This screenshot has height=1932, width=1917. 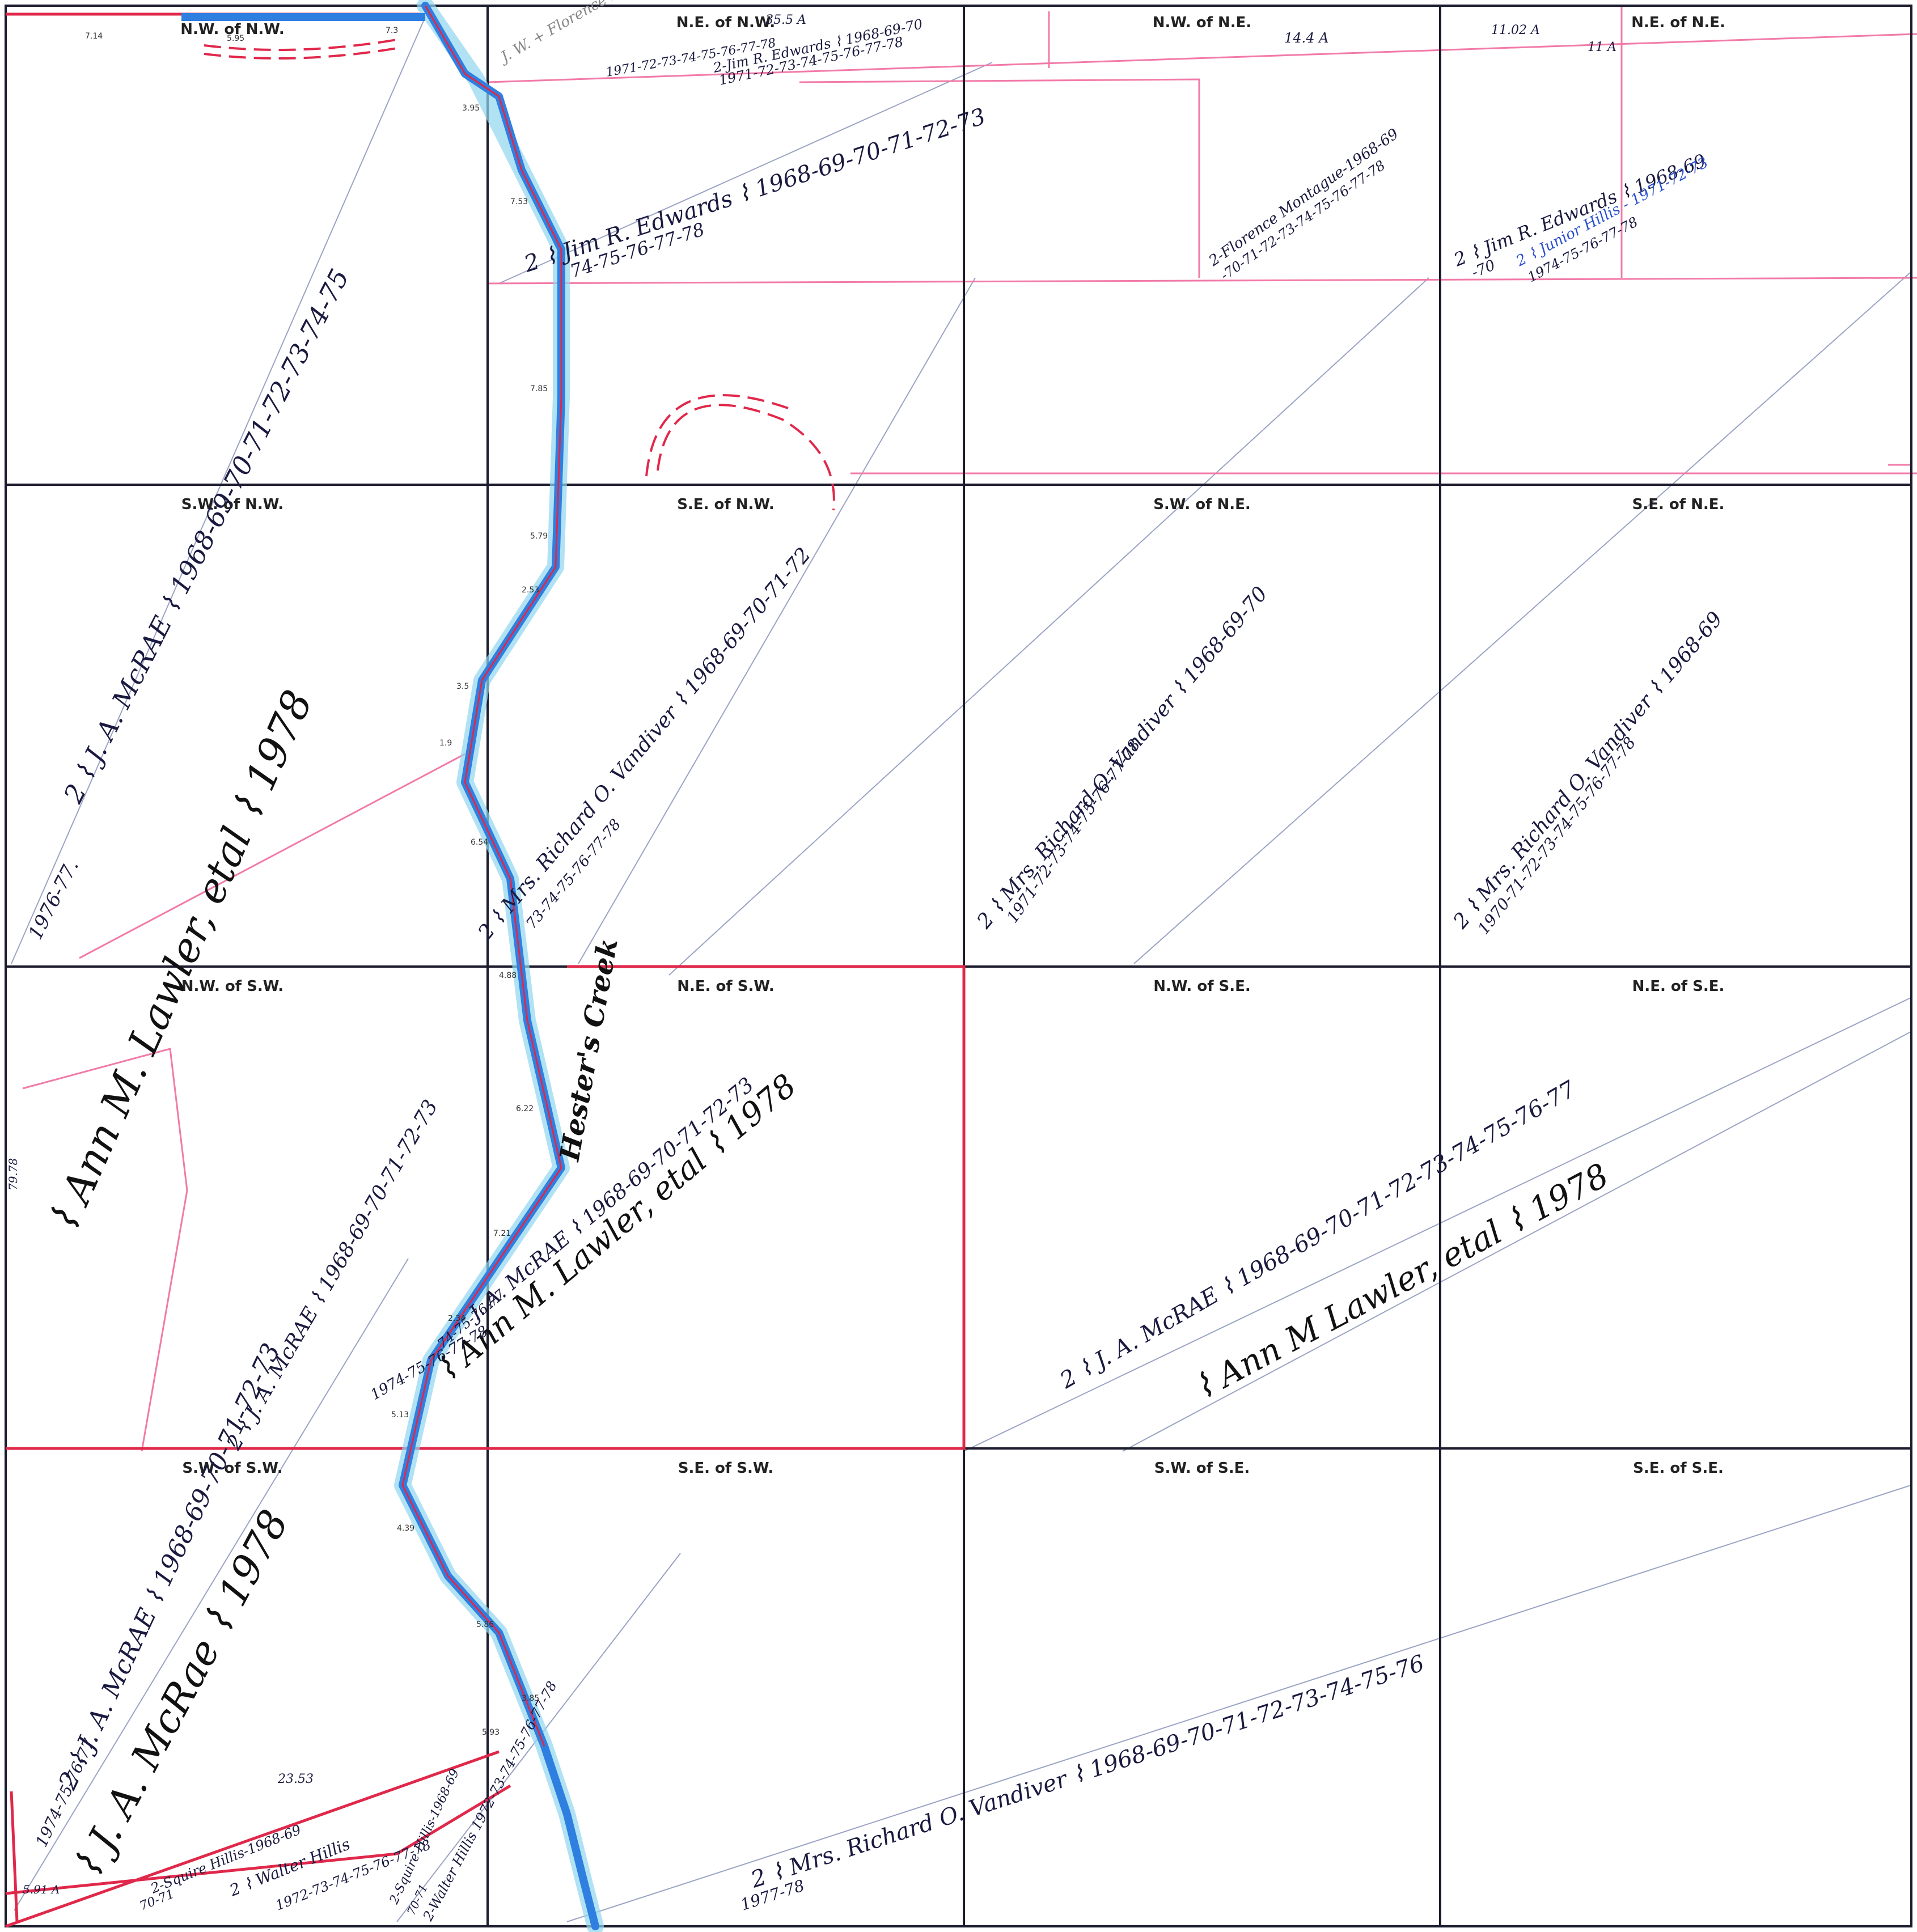 What do you see at coordinates (232, 505) in the screenshot?
I see `label-sw-nw: S.W. of N.W.` at bounding box center [232, 505].